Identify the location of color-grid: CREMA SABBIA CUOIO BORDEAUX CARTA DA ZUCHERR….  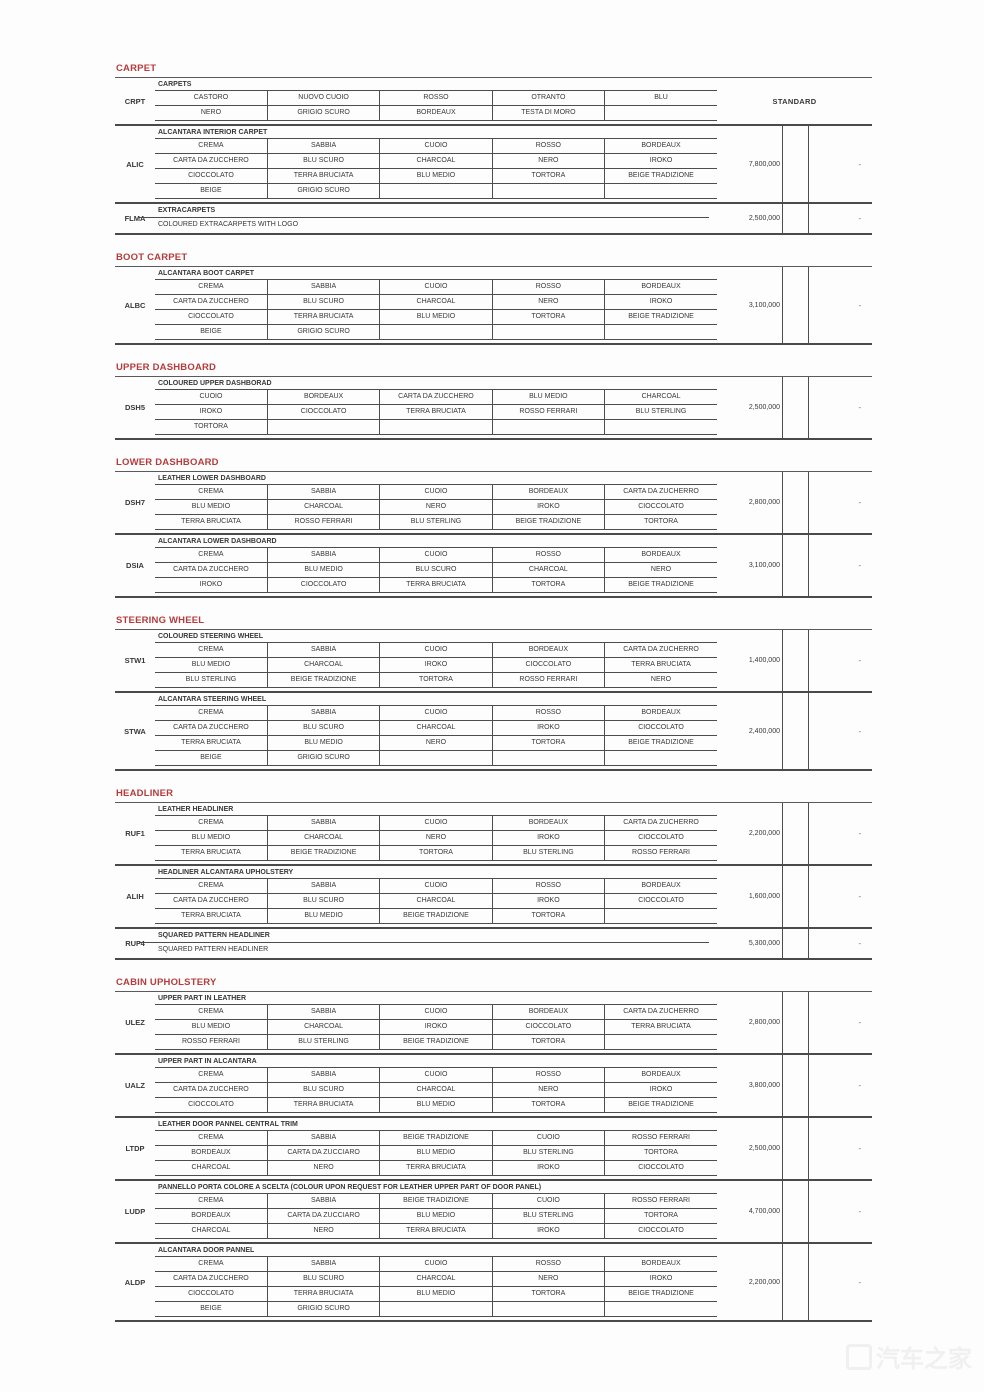
(436, 838).